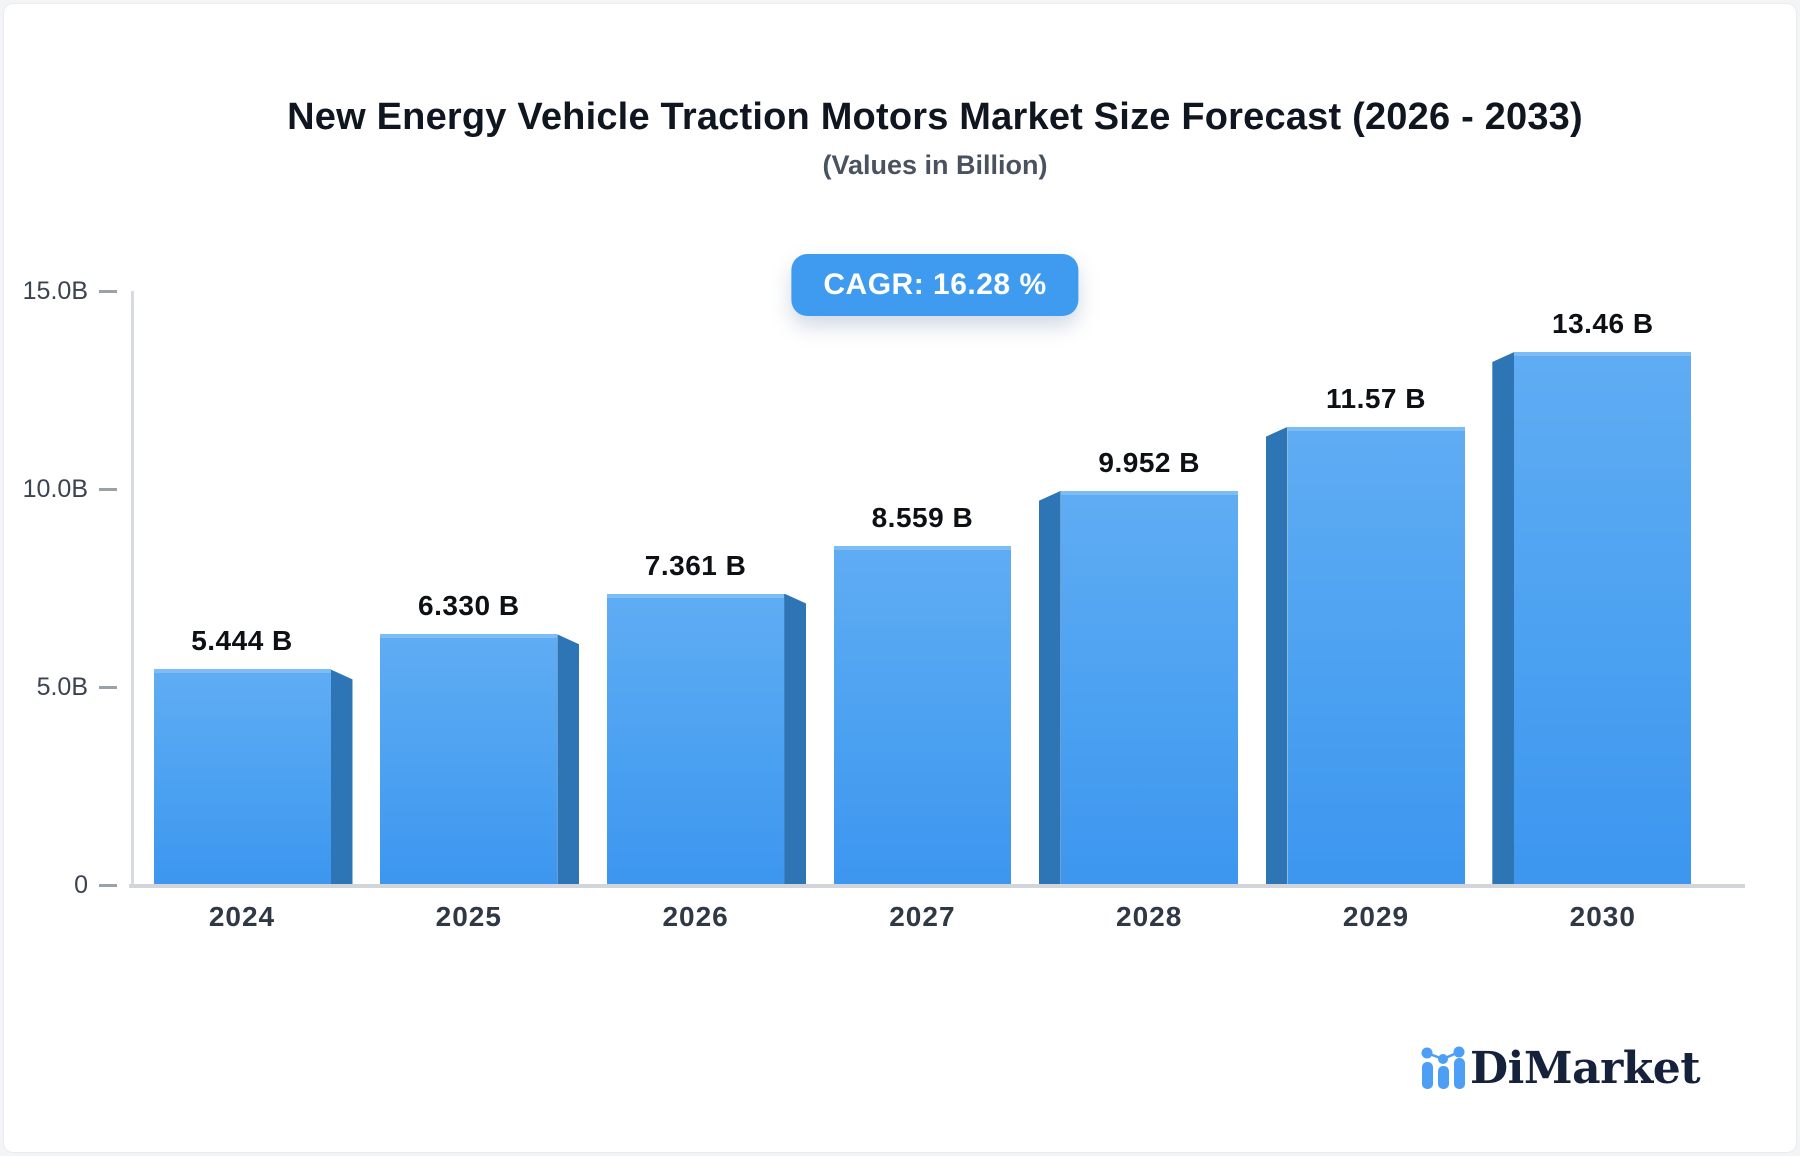 The width and height of the screenshot is (1800, 1156). Describe the element at coordinates (696, 739) in the screenshot. I see `bar-2026` at that location.